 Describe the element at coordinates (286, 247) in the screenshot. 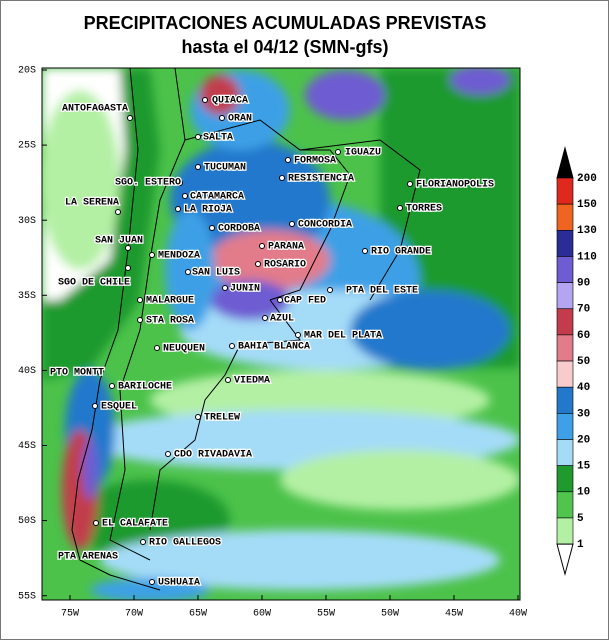

I see `city-label: PARANA` at that location.